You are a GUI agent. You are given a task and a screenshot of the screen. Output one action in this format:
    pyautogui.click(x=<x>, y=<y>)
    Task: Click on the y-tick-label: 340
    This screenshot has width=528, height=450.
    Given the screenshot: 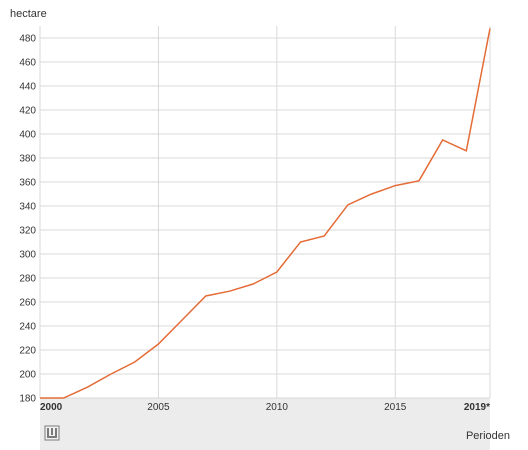 What is the action you would take?
    pyautogui.click(x=27, y=207)
    